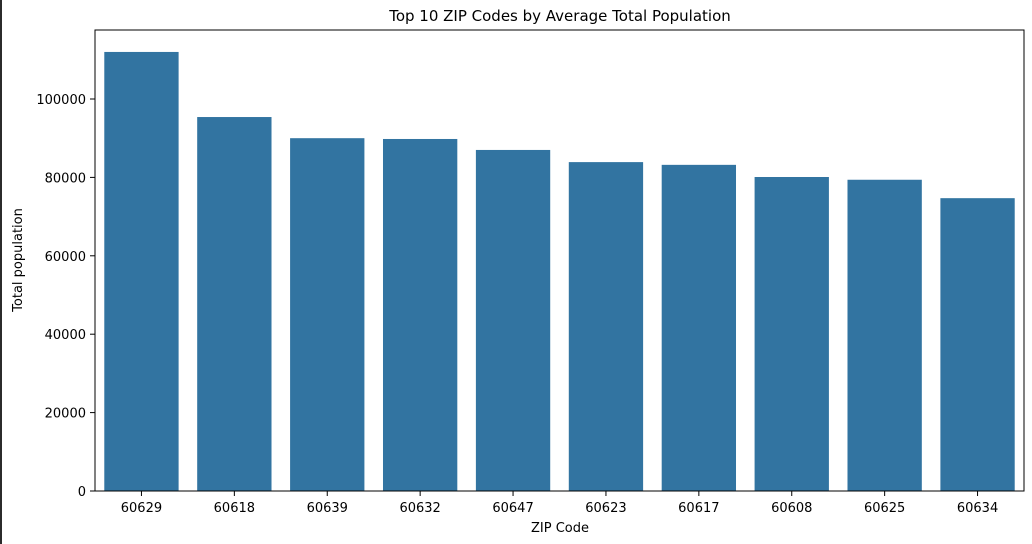 This screenshot has height=544, width=1032. Describe the element at coordinates (65, 335) in the screenshot. I see `y-tick-label: 40000` at that location.